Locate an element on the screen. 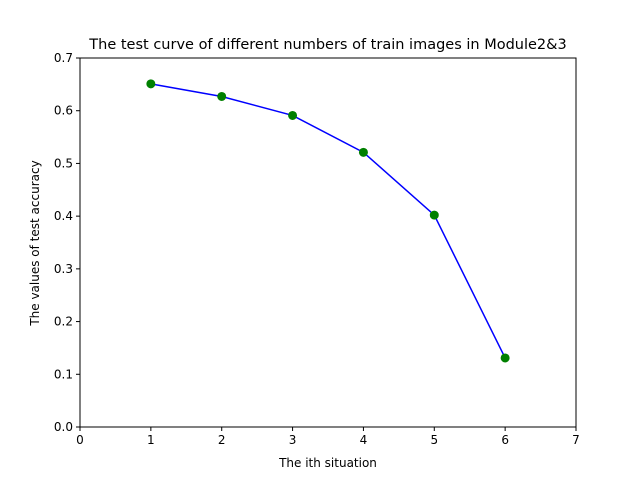 This screenshot has height=480, width=640. x-tick-label: 6 is located at coordinates (505, 440).